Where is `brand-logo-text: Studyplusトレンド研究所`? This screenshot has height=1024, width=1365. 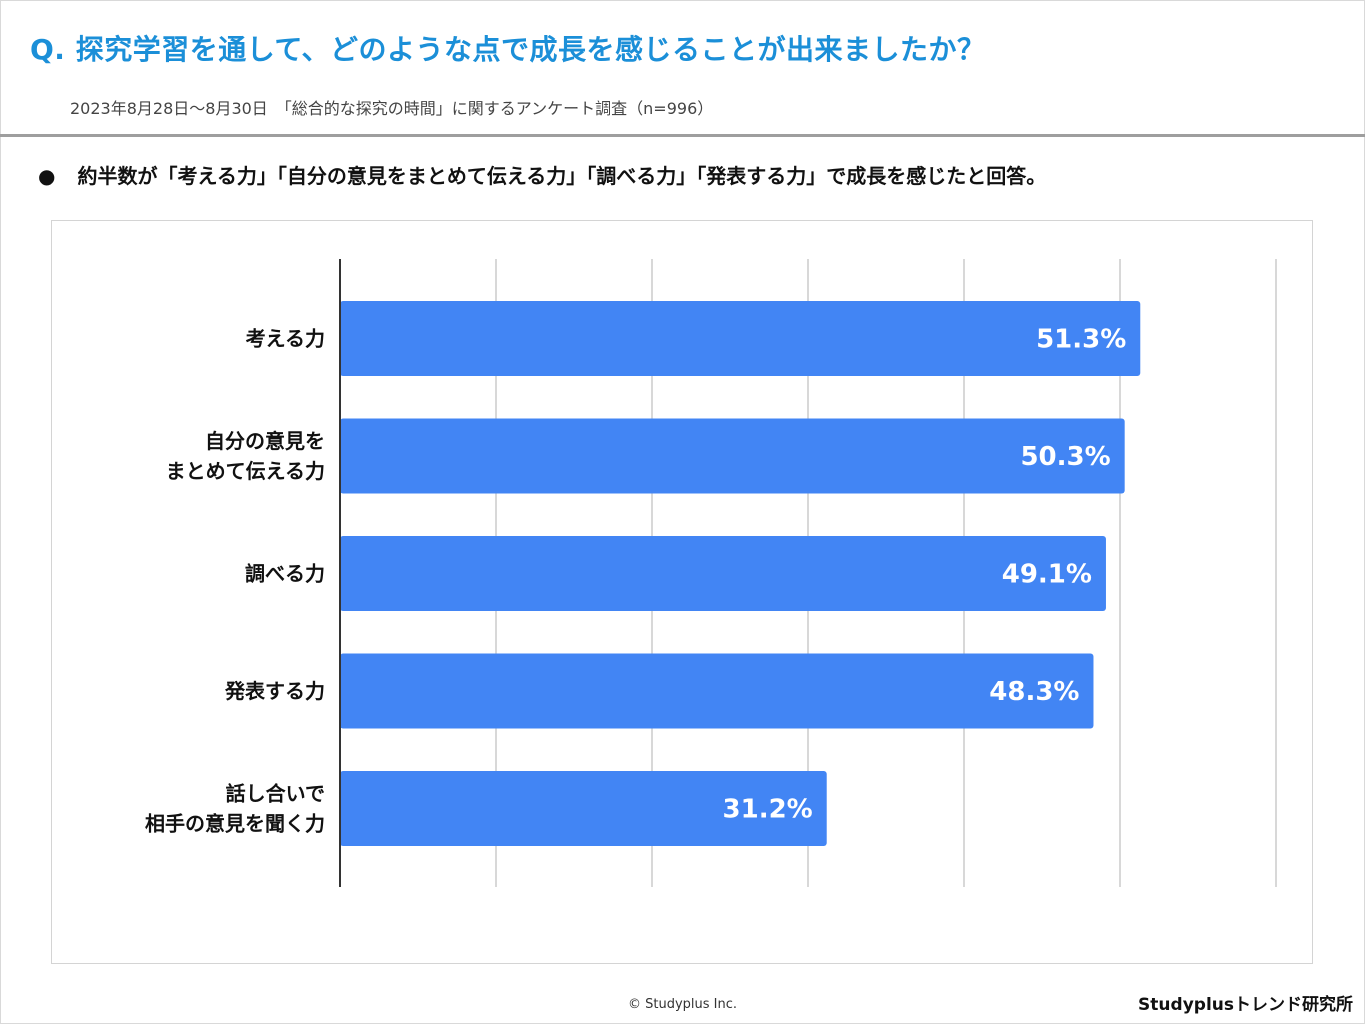 brand-logo-text: Studyplusトレンド研究所 is located at coordinates (1245, 1005).